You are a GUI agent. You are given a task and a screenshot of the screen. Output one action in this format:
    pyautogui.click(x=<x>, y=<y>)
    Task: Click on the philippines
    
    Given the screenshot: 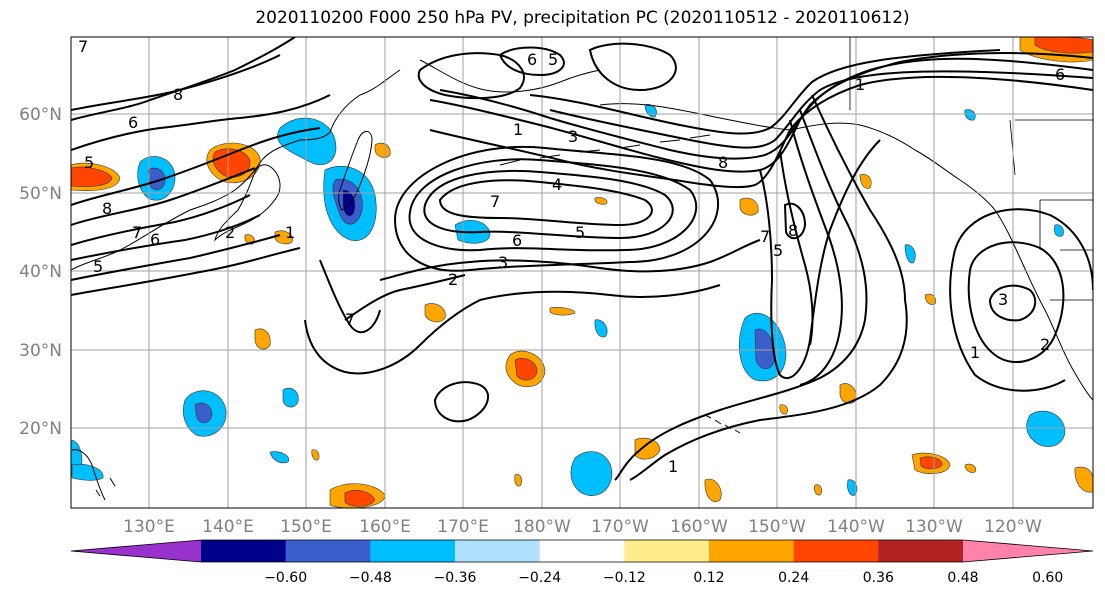 What is the action you would take?
    pyautogui.click(x=93, y=475)
    